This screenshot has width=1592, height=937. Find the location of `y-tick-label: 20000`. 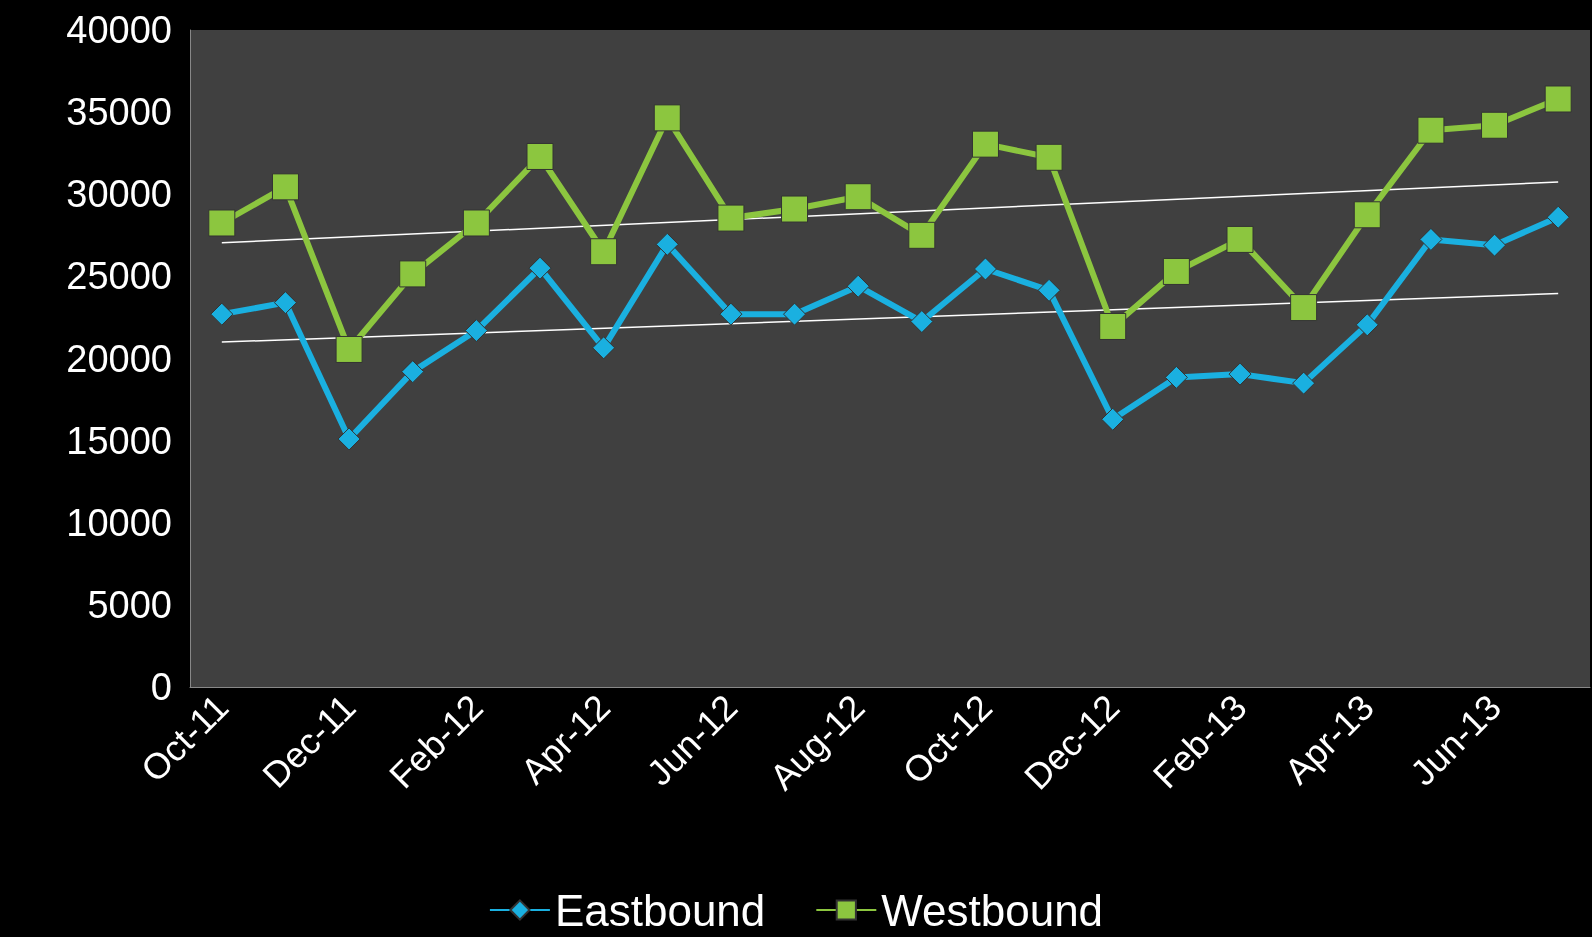

y-tick-label: 20000 is located at coordinates (119, 358).